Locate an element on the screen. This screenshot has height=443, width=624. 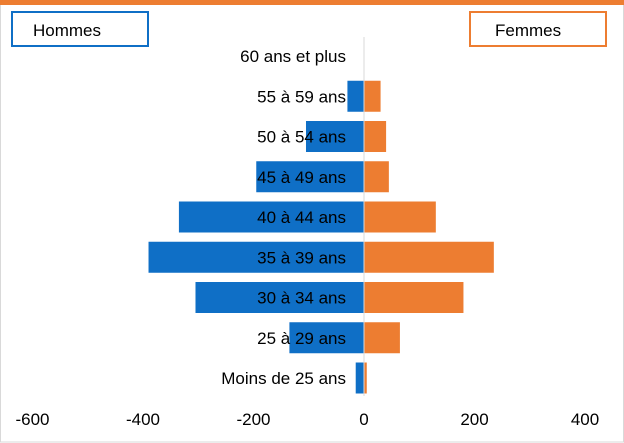
category-label-7: 55 à 59 ans is located at coordinates (301, 96).